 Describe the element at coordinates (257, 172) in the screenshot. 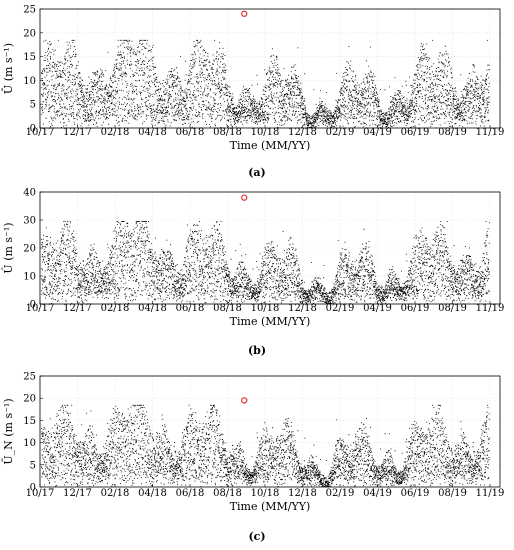

I see `panel-label-a: (a)` at that location.